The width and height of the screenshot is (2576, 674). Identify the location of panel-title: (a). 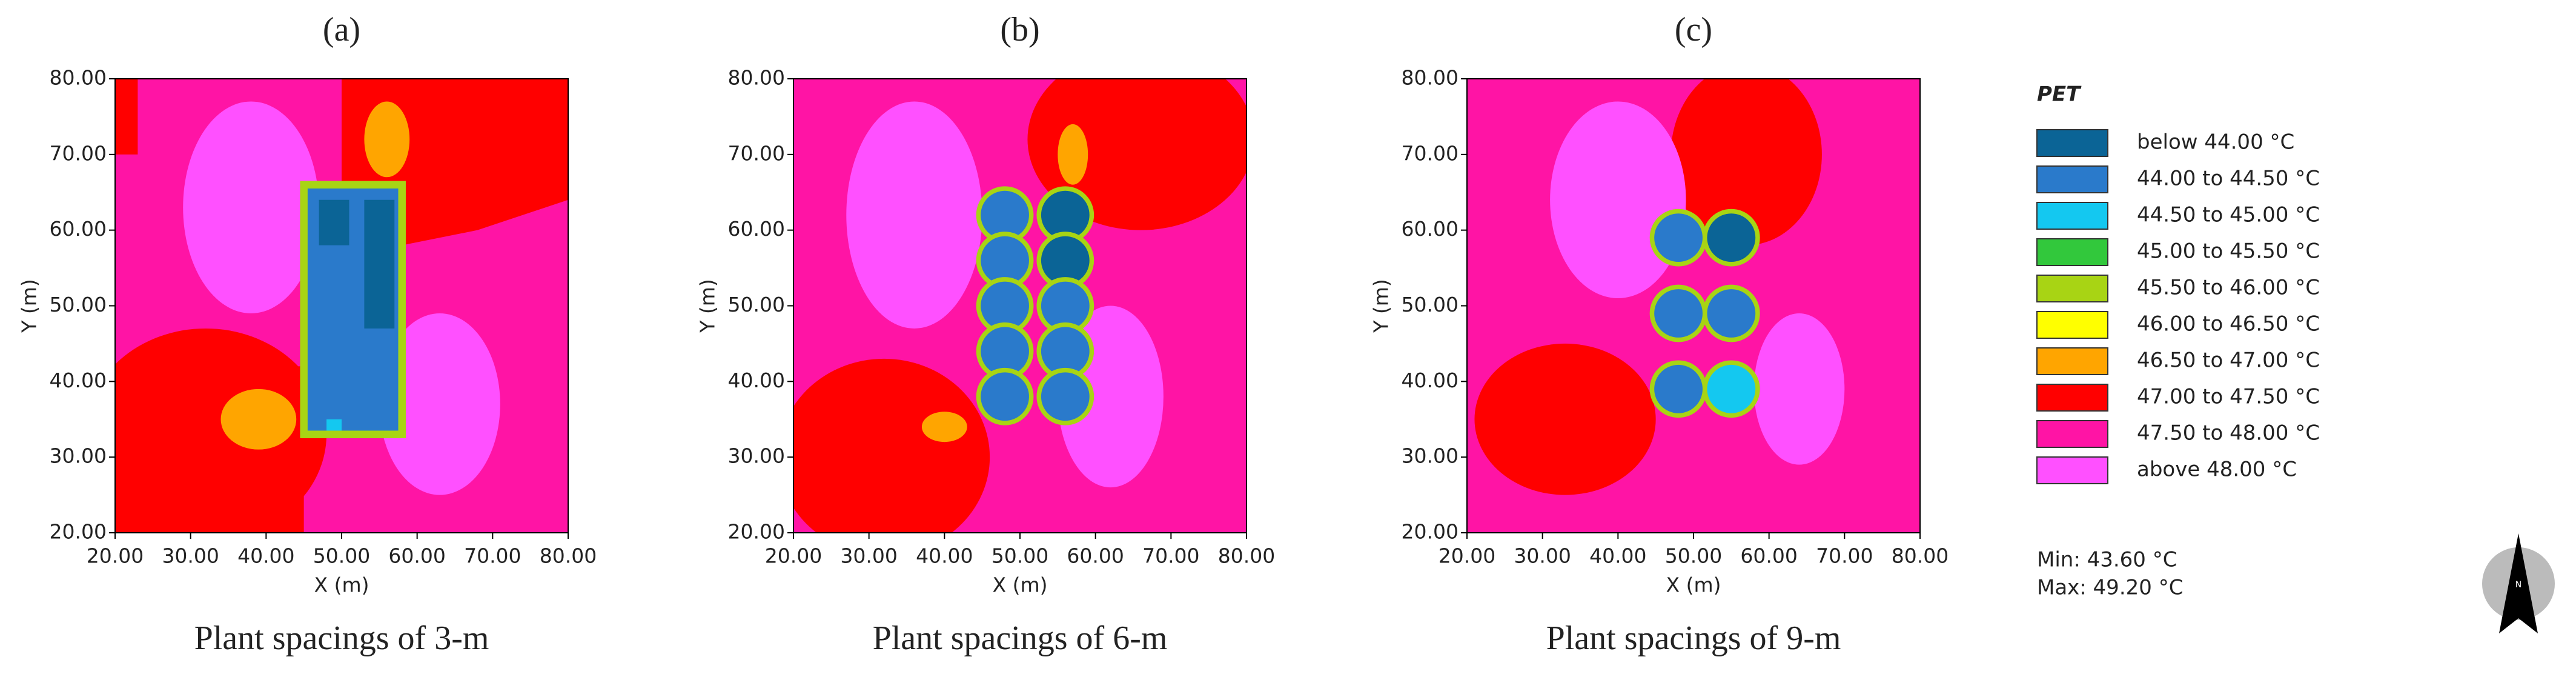
(341, 29).